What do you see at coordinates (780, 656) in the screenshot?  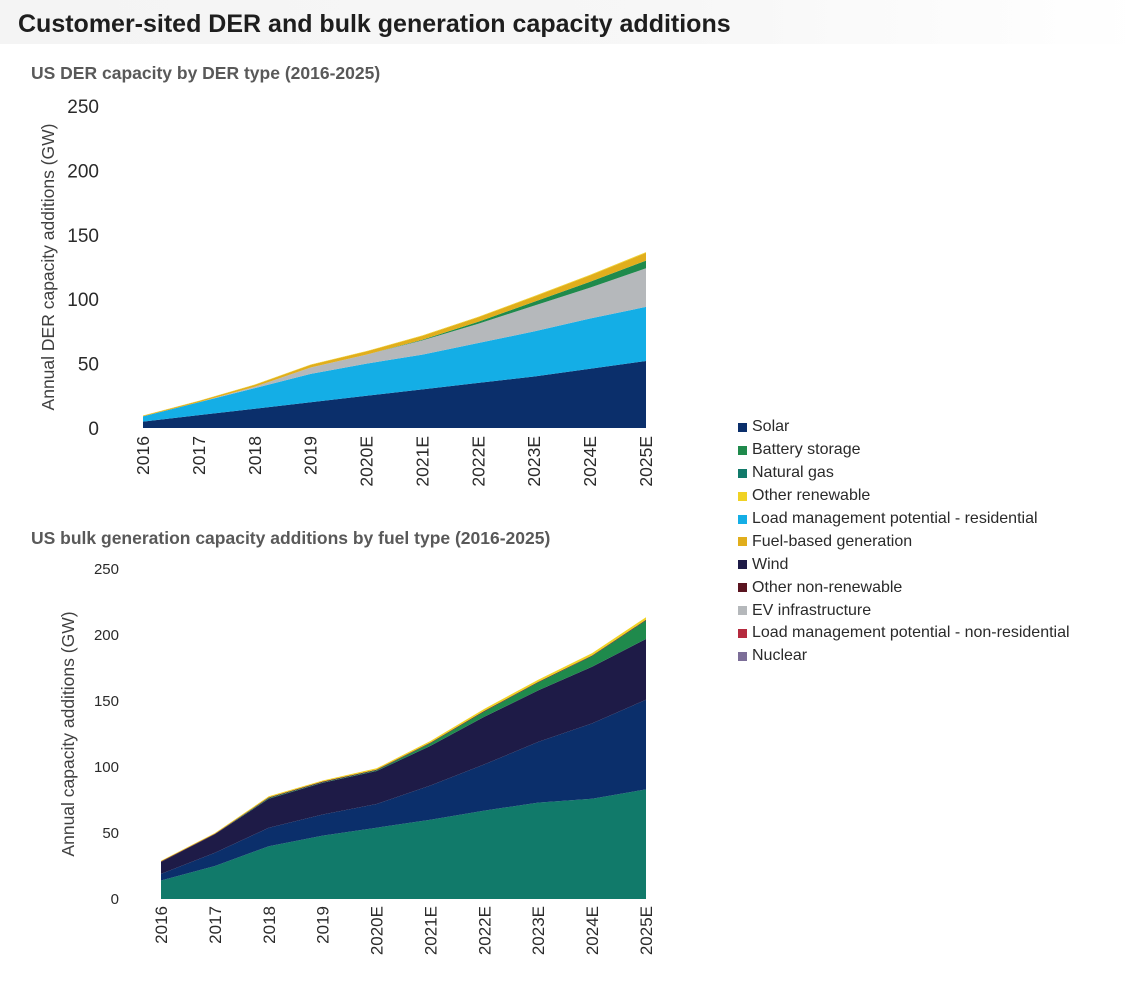 I see `legend-label: Nuclear` at bounding box center [780, 656].